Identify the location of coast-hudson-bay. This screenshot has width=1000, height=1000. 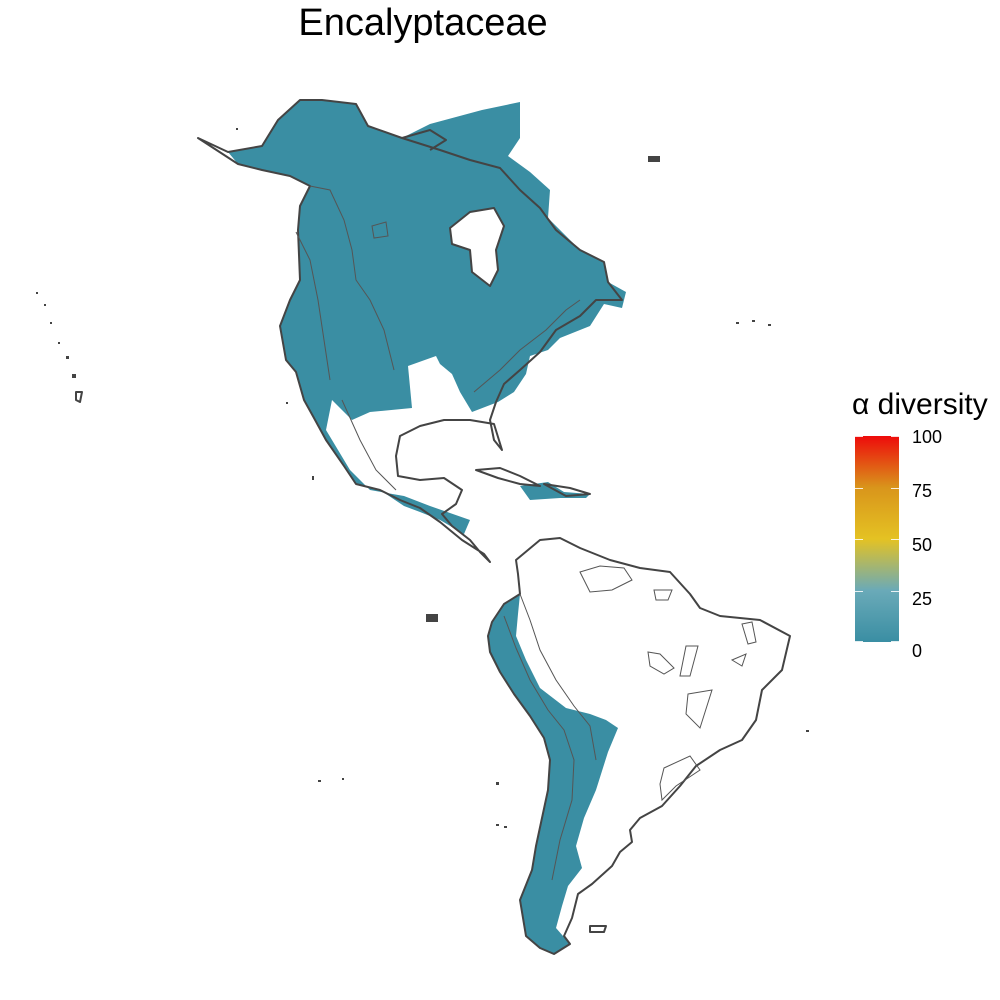
(477, 247).